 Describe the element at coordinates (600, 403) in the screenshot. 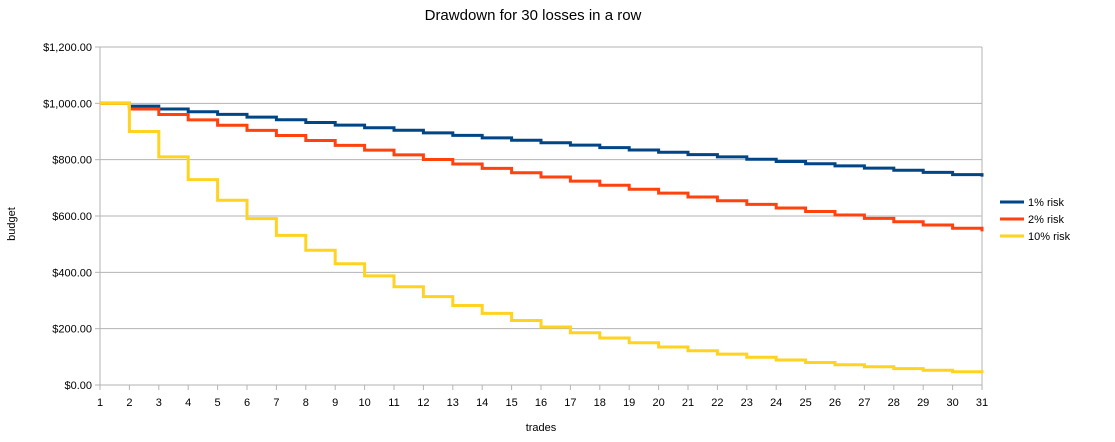

I see `x-tick-label: 18` at that location.